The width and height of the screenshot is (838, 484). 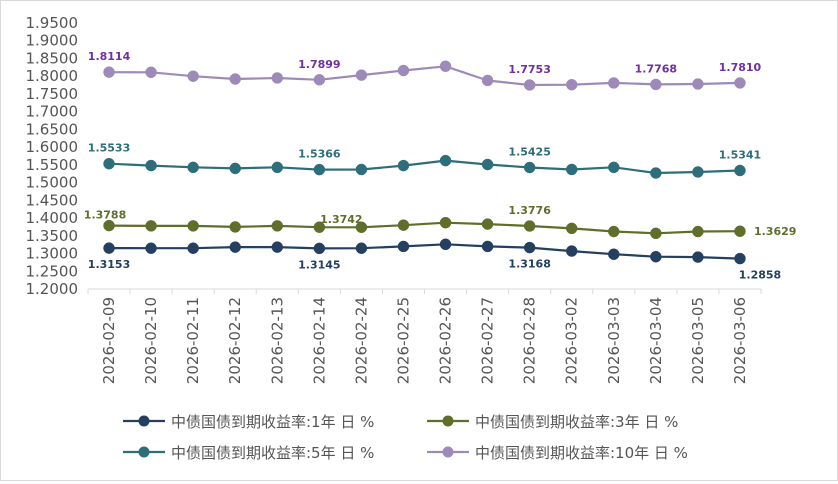 What do you see at coordinates (572, 340) in the screenshot?
I see `x-tick-label: 2026-03-02` at bounding box center [572, 340].